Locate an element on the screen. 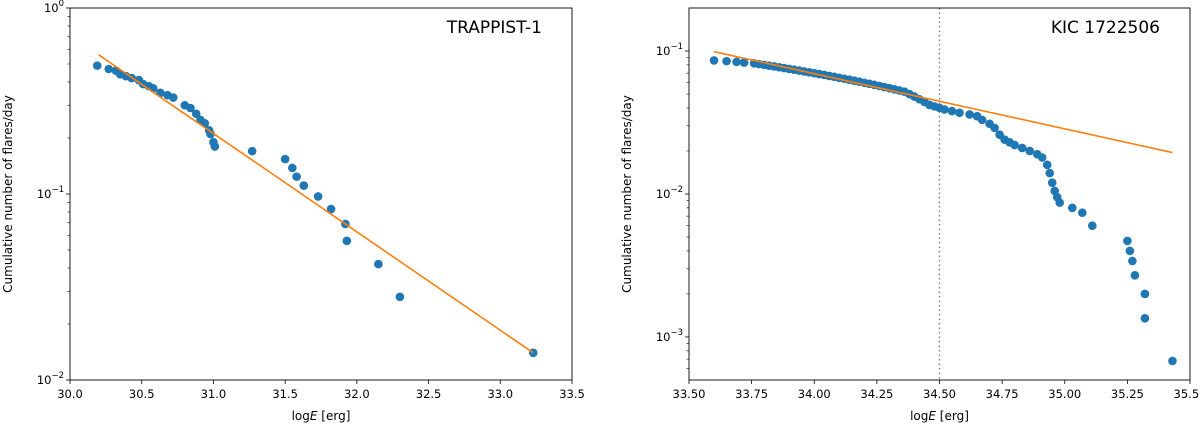 This screenshot has width=1200, height=428. x-tick-label: 33.0 is located at coordinates (500, 394).